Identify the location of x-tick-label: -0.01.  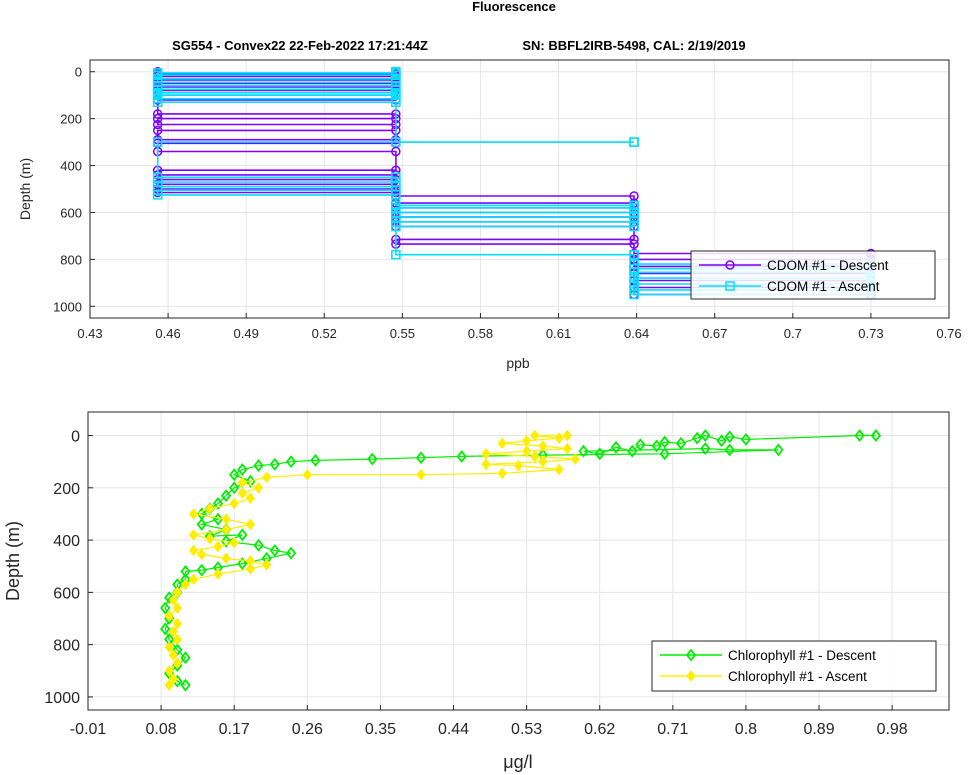
(88, 729).